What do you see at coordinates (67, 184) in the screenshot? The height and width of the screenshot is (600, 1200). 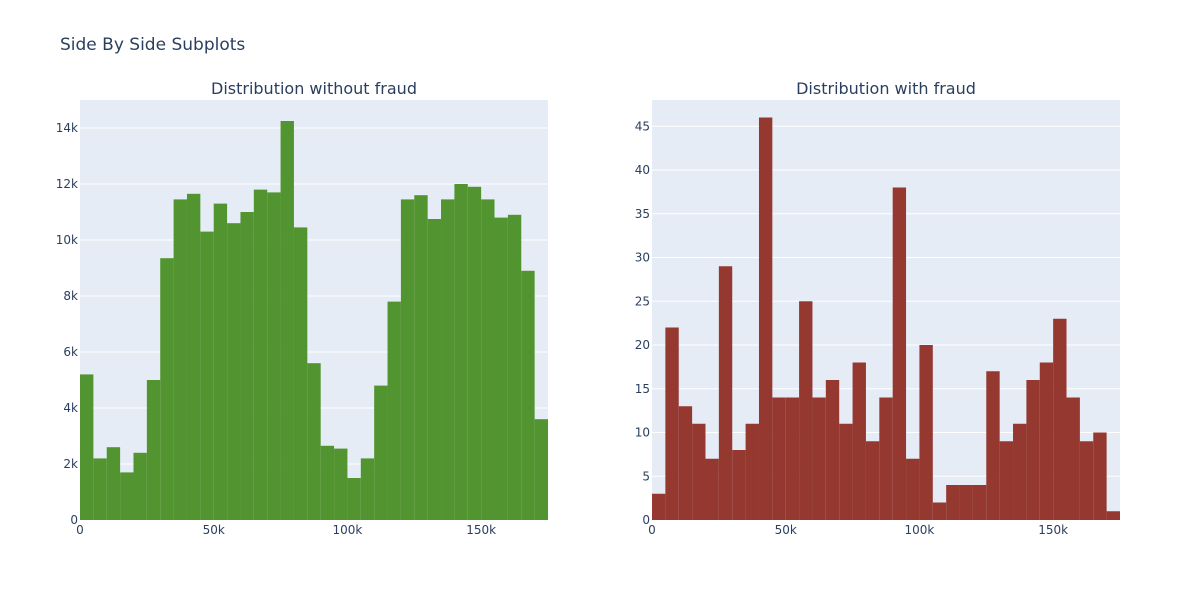 I see `y-tick-label: 12k` at bounding box center [67, 184].